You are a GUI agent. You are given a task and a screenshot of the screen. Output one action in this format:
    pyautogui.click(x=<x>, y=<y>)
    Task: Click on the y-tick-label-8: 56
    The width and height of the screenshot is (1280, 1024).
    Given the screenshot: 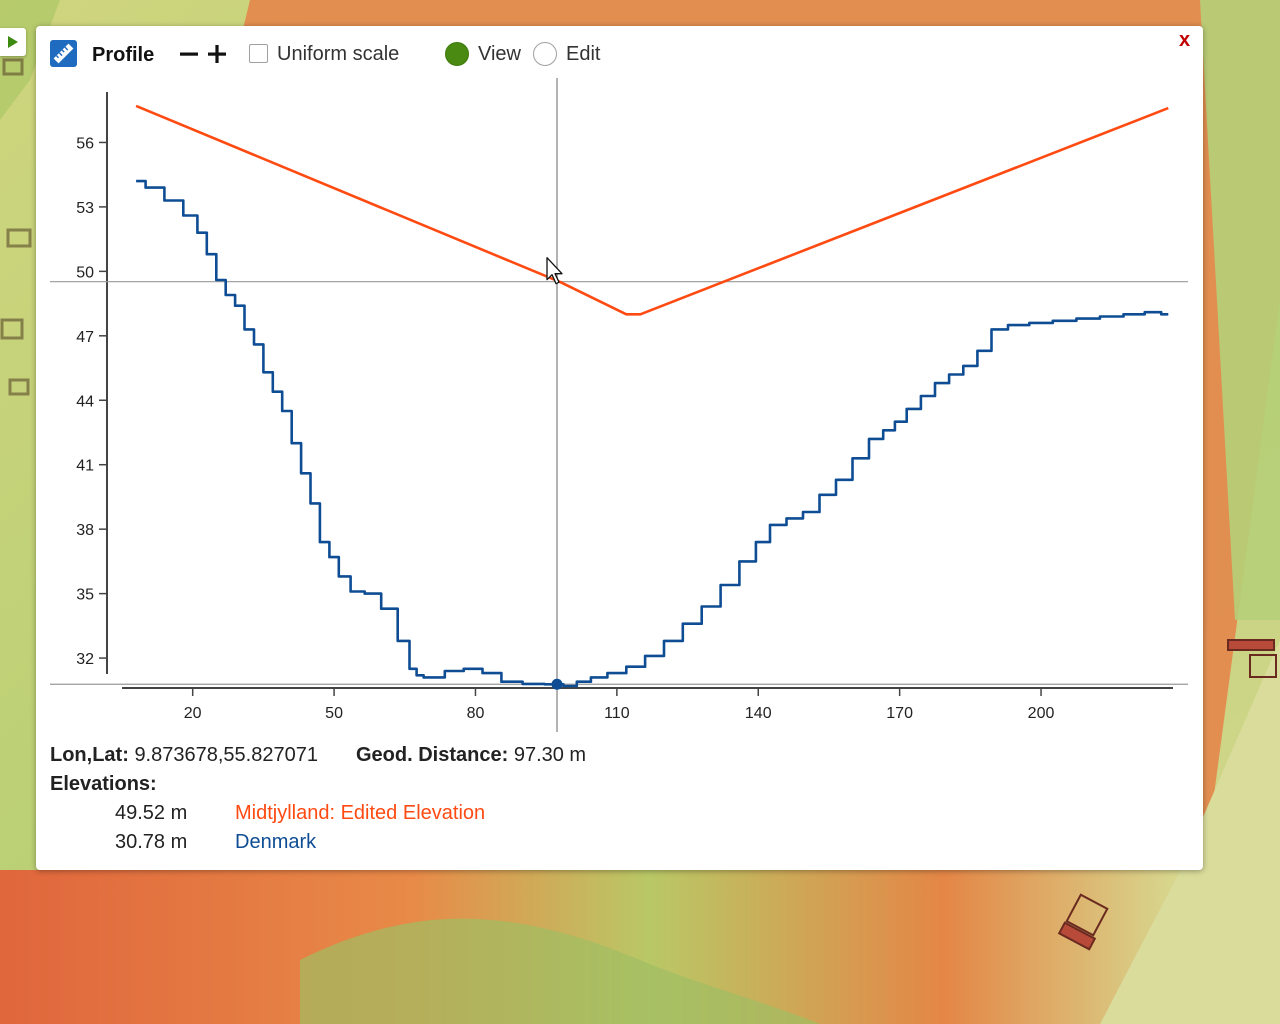 What is the action you would take?
    pyautogui.click(x=85, y=143)
    